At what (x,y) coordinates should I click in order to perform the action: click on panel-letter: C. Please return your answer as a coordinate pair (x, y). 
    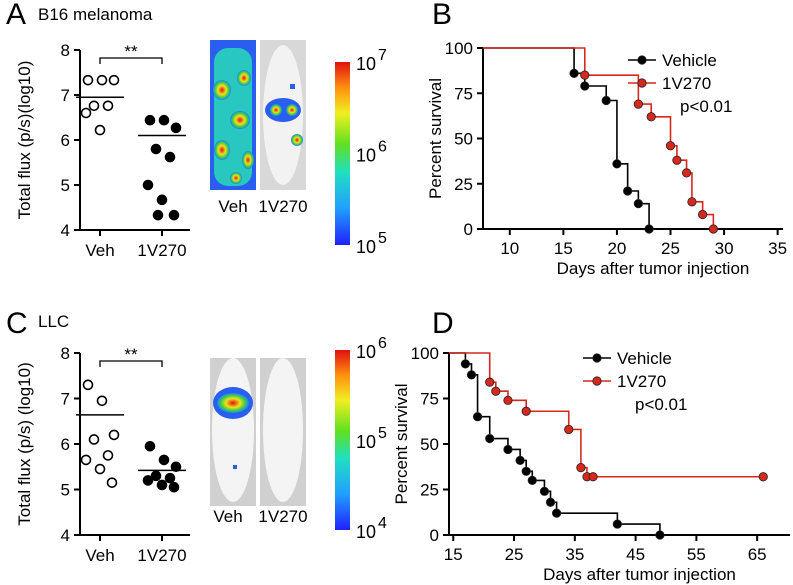
    Looking at the image, I should click on (17, 323).